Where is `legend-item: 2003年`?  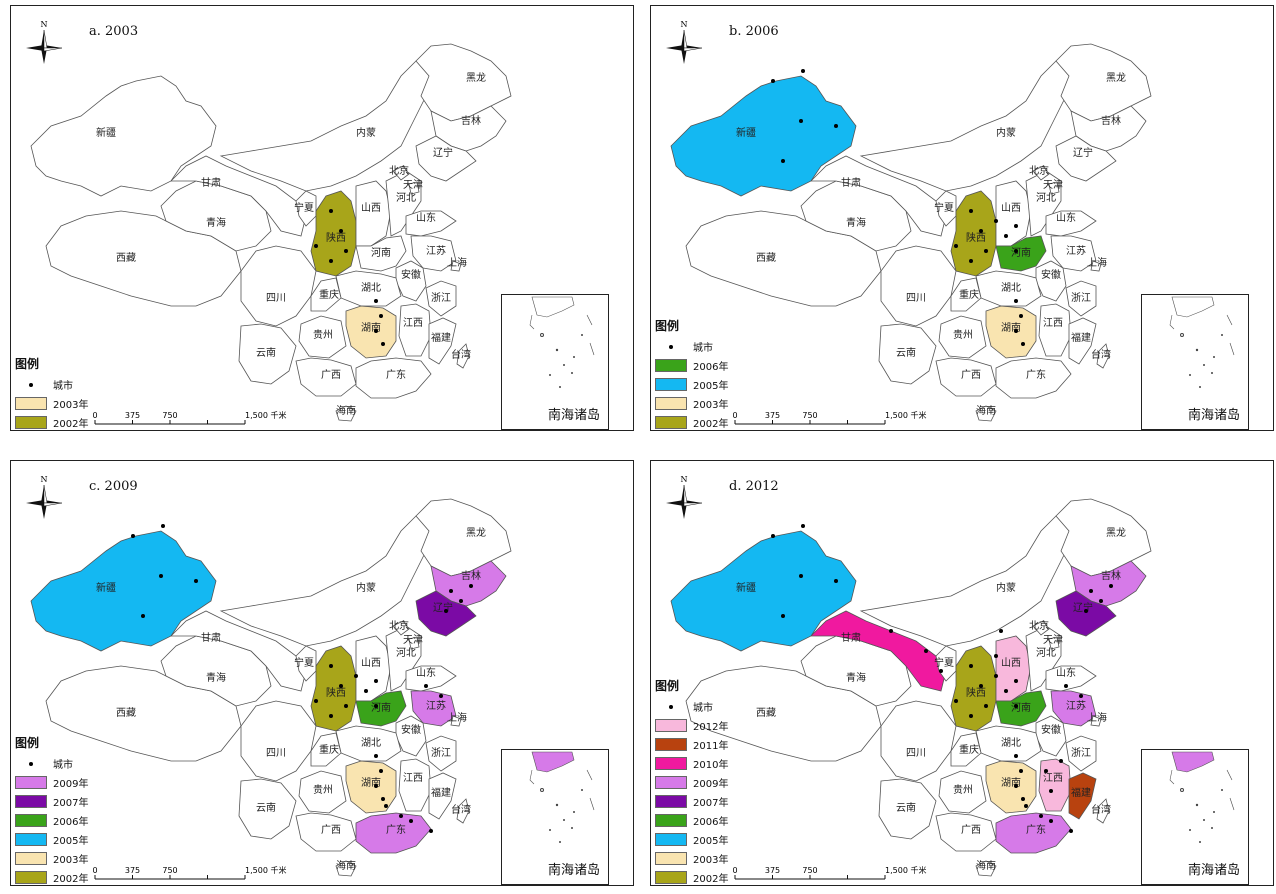 legend-item: 2003年 is located at coordinates (51, 858).